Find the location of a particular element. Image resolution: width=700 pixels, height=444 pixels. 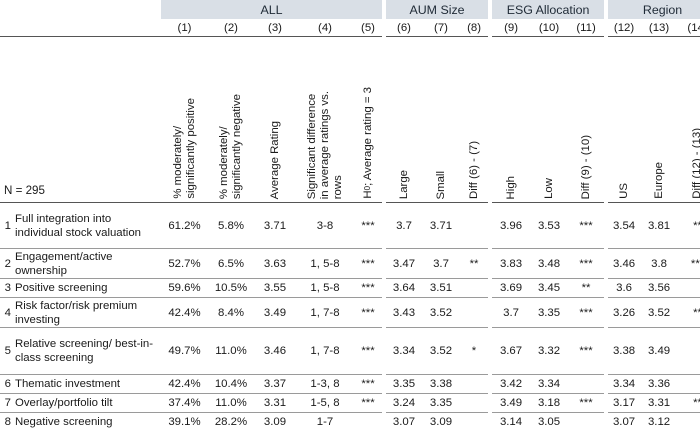

table-cell: 28.2% is located at coordinates (231, 422).